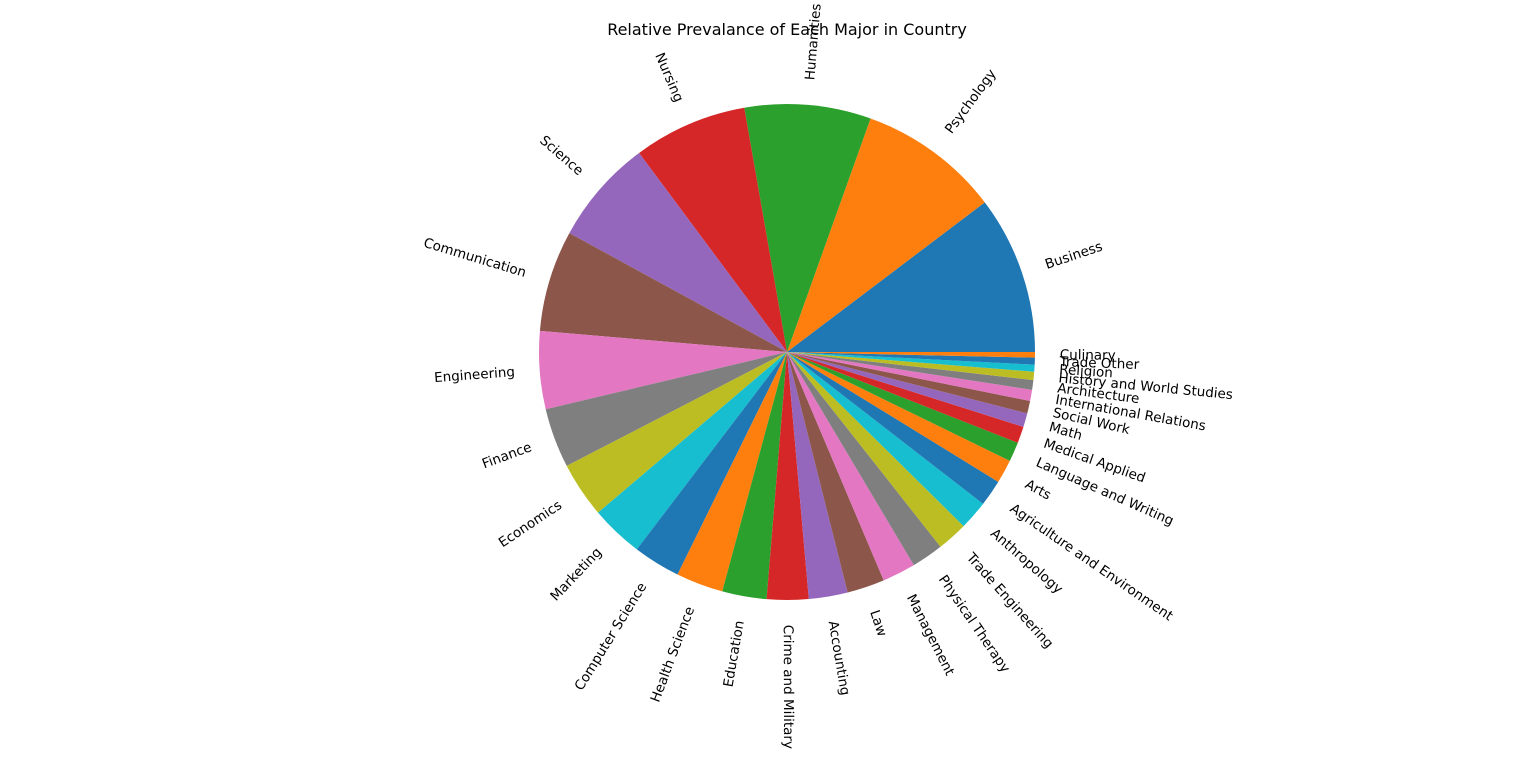  Describe the element at coordinates (475, 258) in the screenshot. I see `slice-label: Communication` at that location.